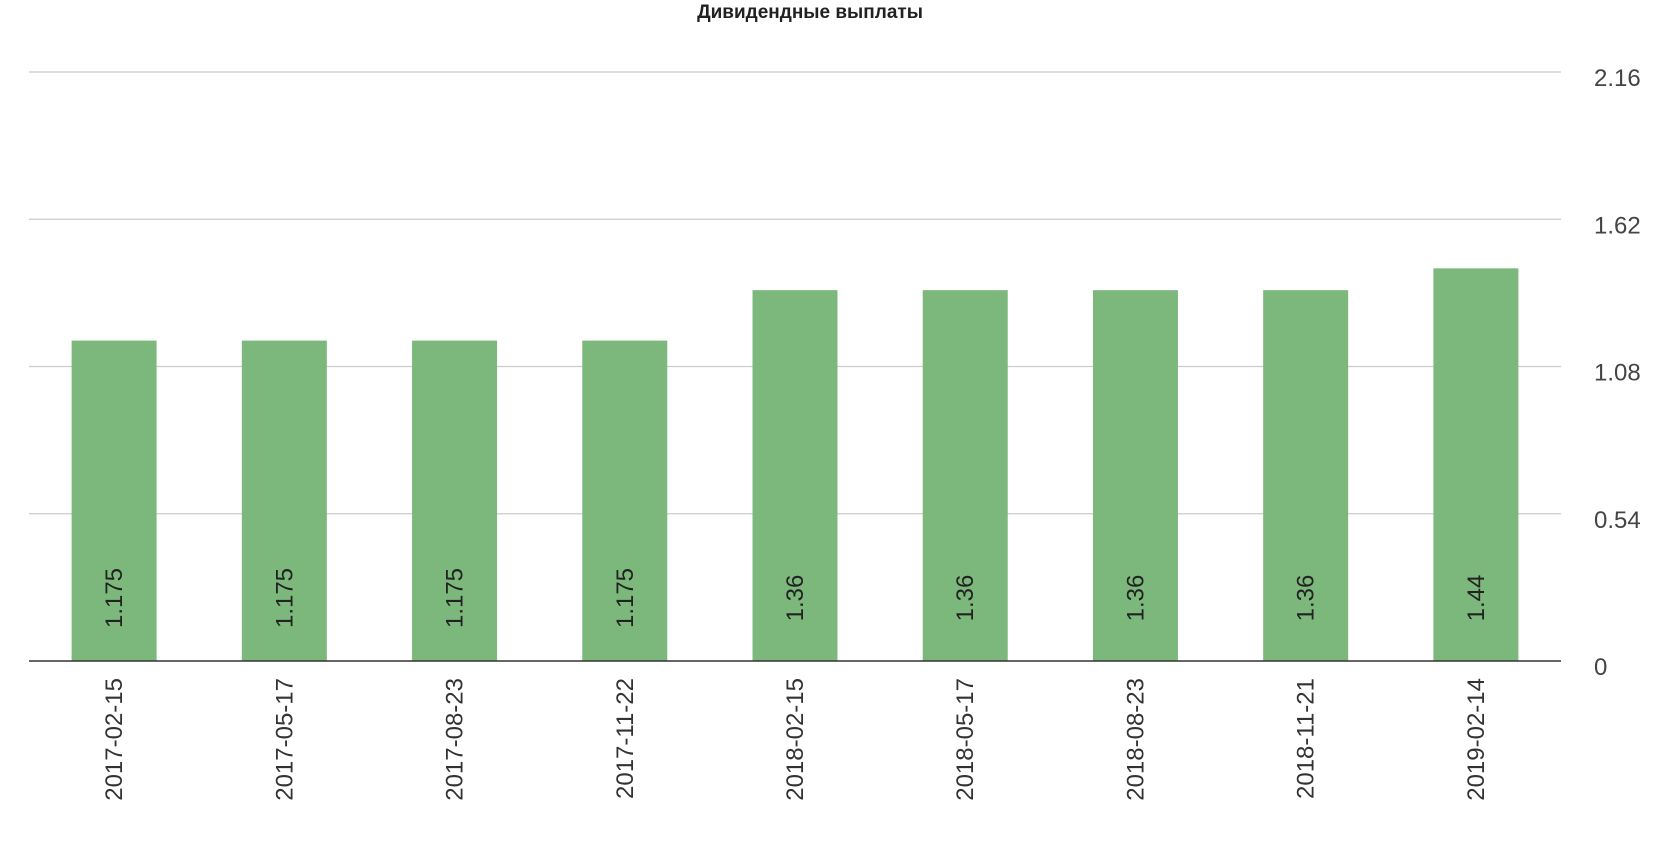  Describe the element at coordinates (1306, 738) in the screenshot. I see `x-tick-label: 2018-11-21` at that location.